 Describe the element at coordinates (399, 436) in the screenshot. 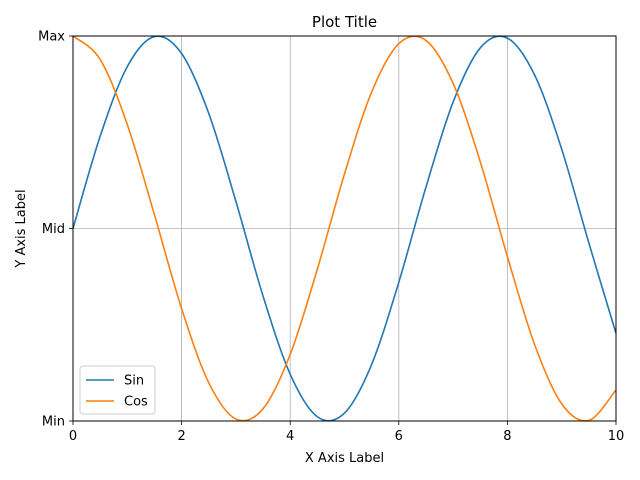

I see `x-tick-label: 6` at that location.